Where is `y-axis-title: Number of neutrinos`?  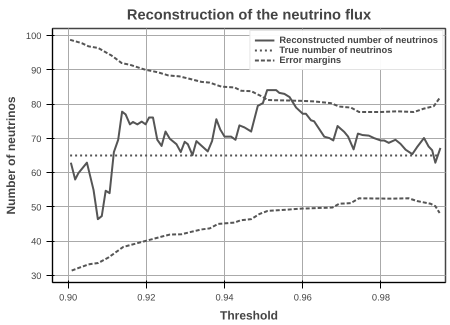 y-axis-title: Number of neutrinos is located at coordinates (11, 155).